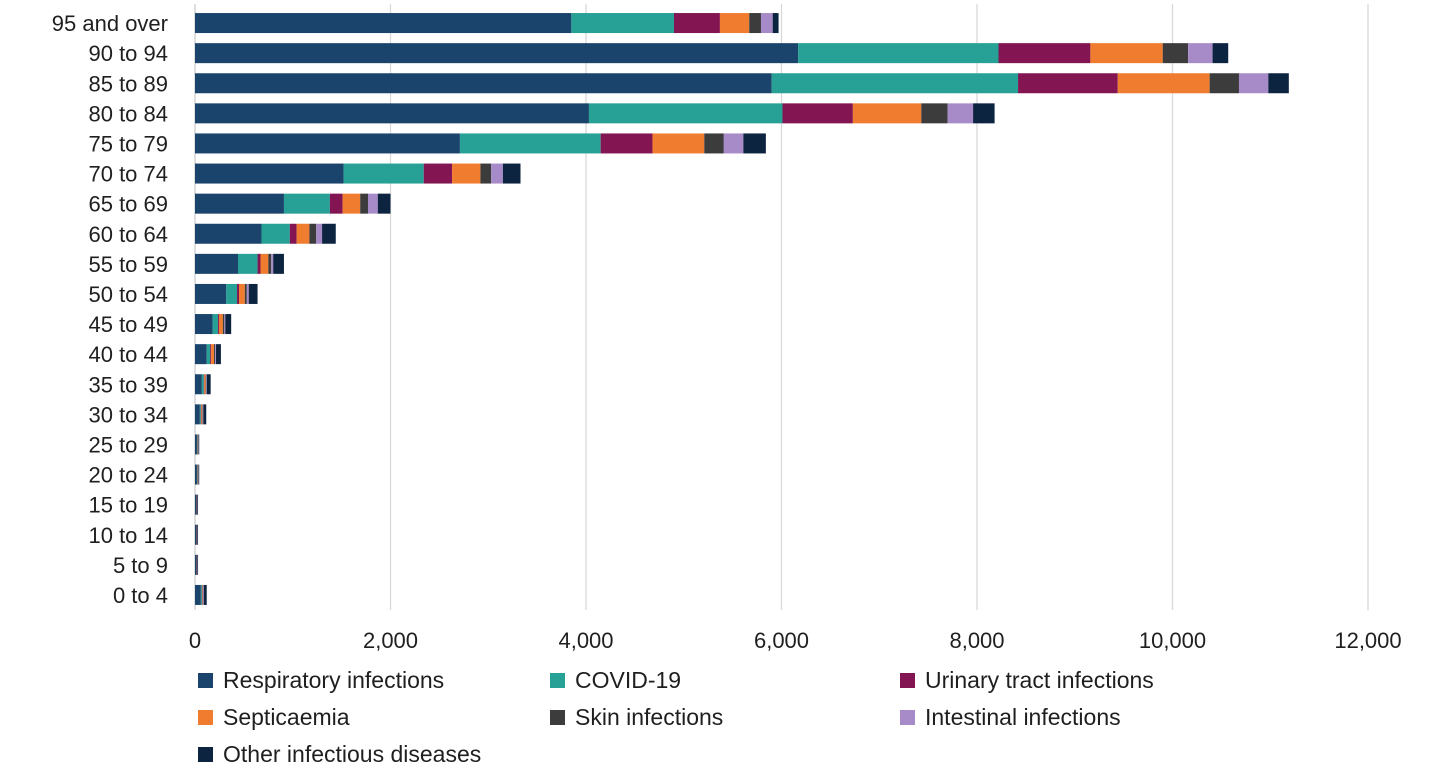 The width and height of the screenshot is (1432, 773). What do you see at coordinates (1010, 717) in the screenshot?
I see `legend-item: Intestinal infections` at bounding box center [1010, 717].